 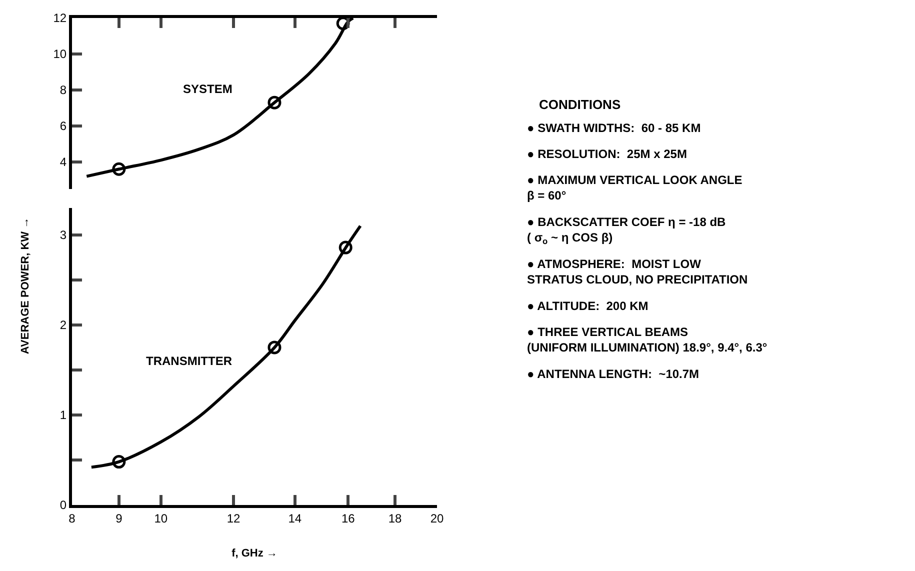 I want to click on text: ● RESOLUTION: 25M x 25M, so click(x=607, y=154).